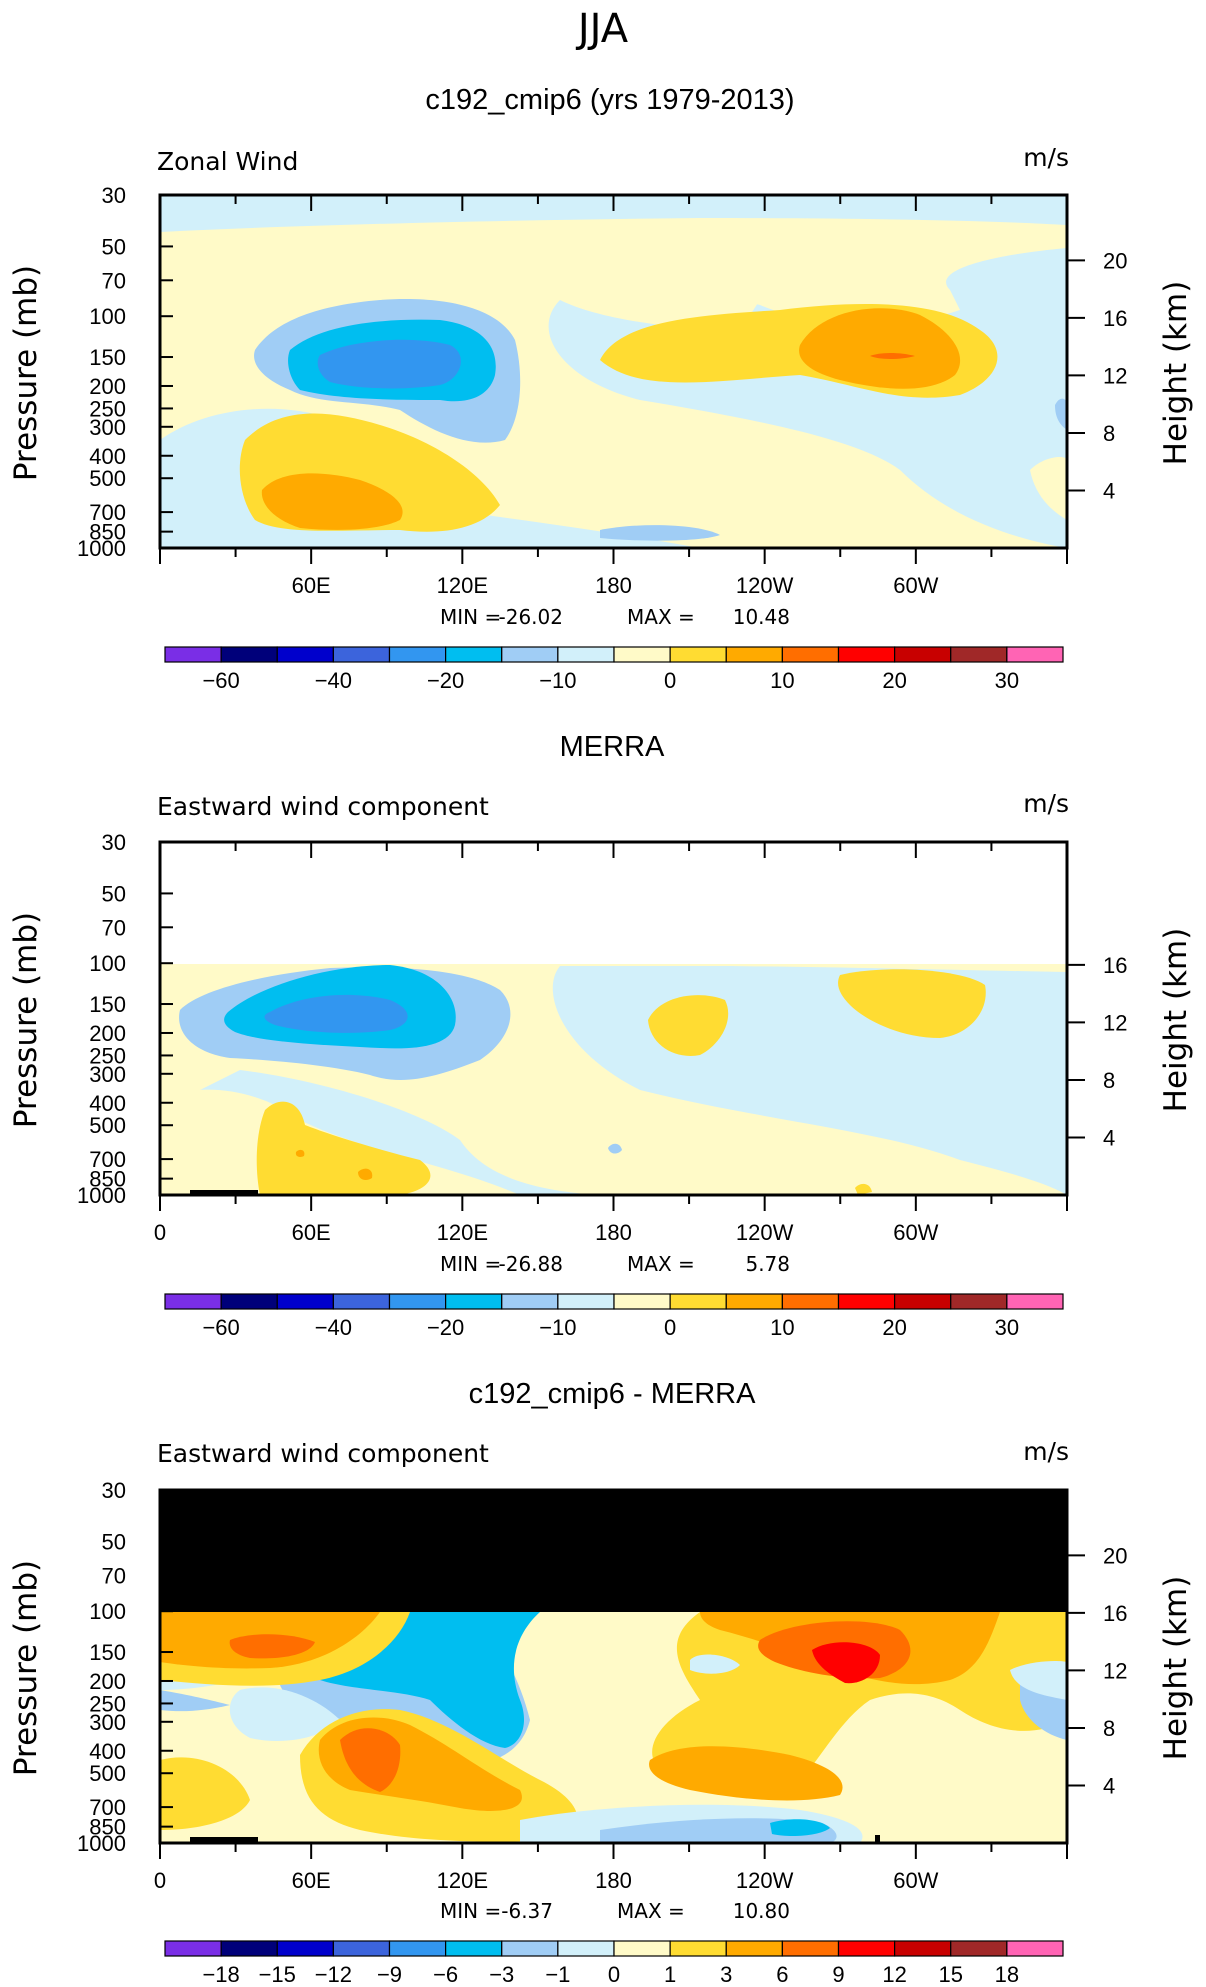 This screenshot has width=1206, height=1987. What do you see at coordinates (220, 680) in the screenshot?
I see `colorbar-label: −60` at bounding box center [220, 680].